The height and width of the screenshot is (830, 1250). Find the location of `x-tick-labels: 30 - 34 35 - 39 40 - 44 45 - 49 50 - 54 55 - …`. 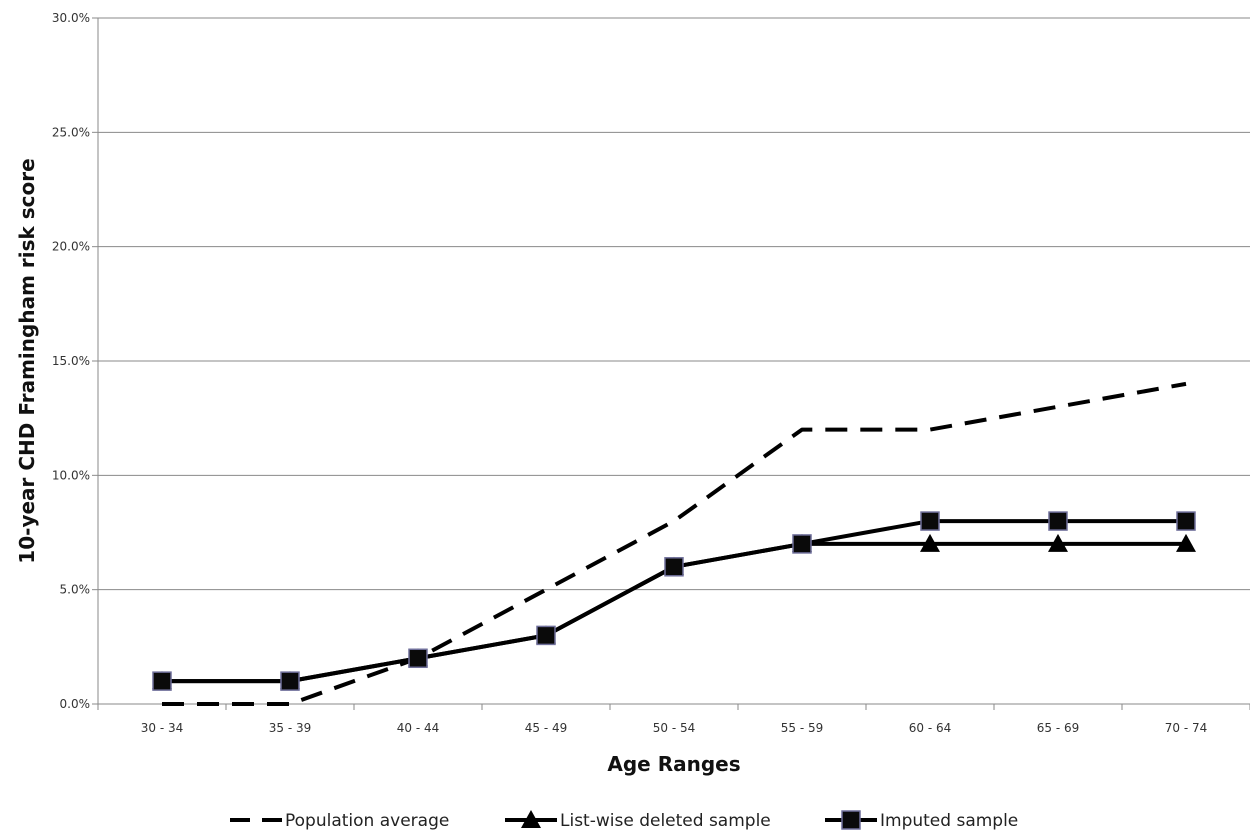

x-tick-labels: 30 - 34 35 - 39 40 - 44 45 - 49 50 - 54 55 - … is located at coordinates (674, 728).